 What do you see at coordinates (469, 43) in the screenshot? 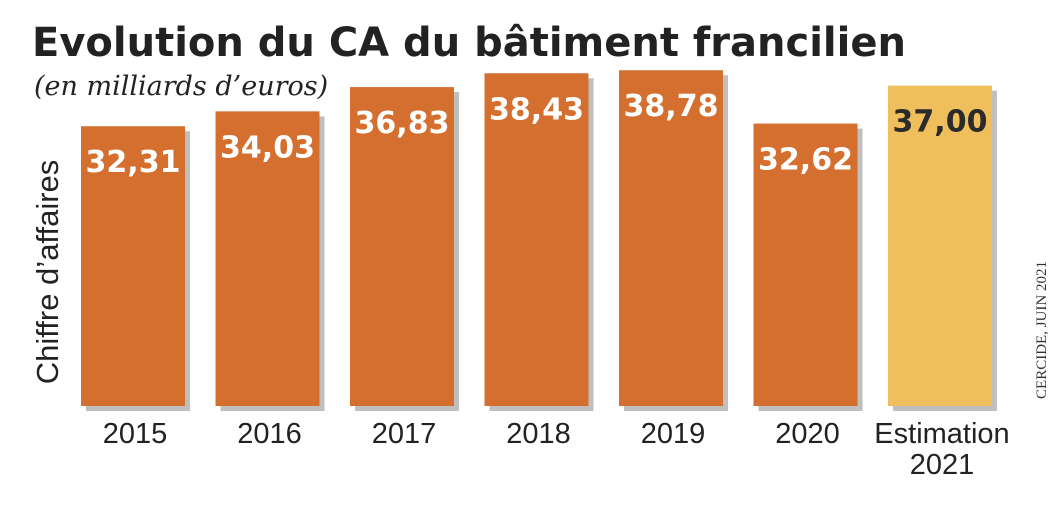
I see `chart-title: Evolution du CA du bâtiment francilien` at bounding box center [469, 43].